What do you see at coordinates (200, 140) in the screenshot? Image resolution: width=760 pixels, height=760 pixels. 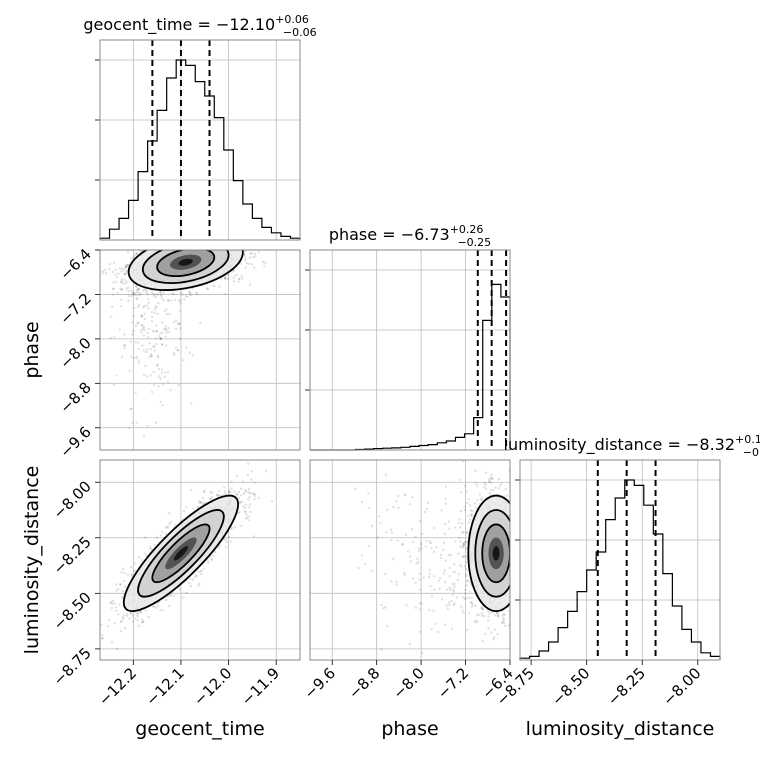 I see `hist-panel-geocent_time` at bounding box center [200, 140].